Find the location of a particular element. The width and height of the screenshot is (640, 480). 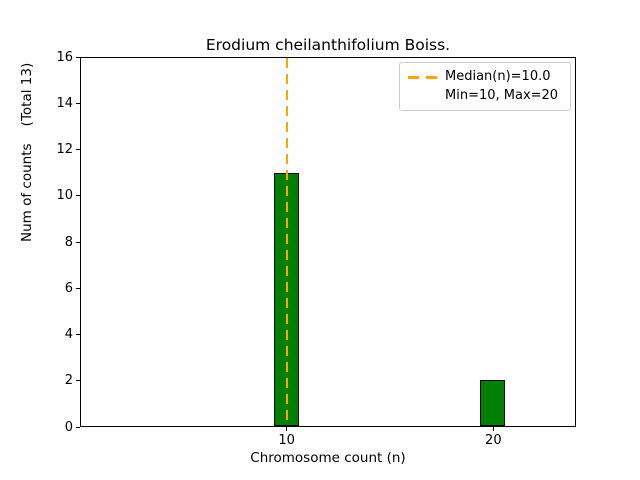

legend-entry: Min=10, Max=20 is located at coordinates (485, 96).